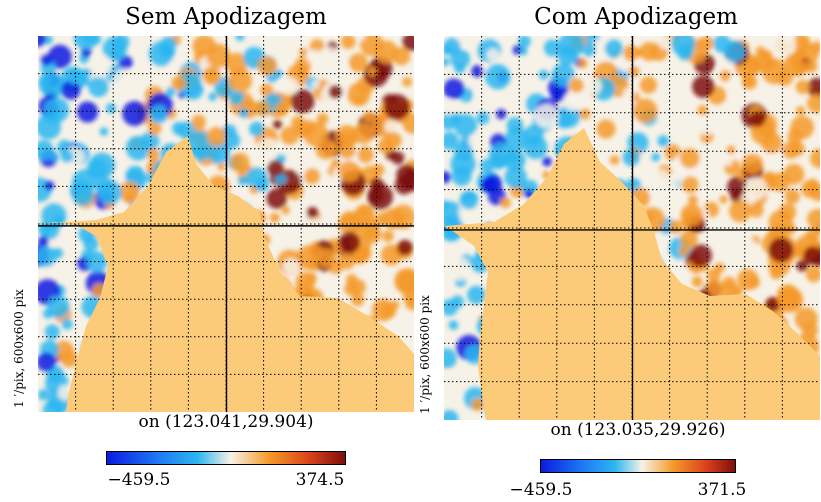 The height and width of the screenshot is (502, 821). I want to click on colorbar-max-label: 374.5, so click(320, 480).